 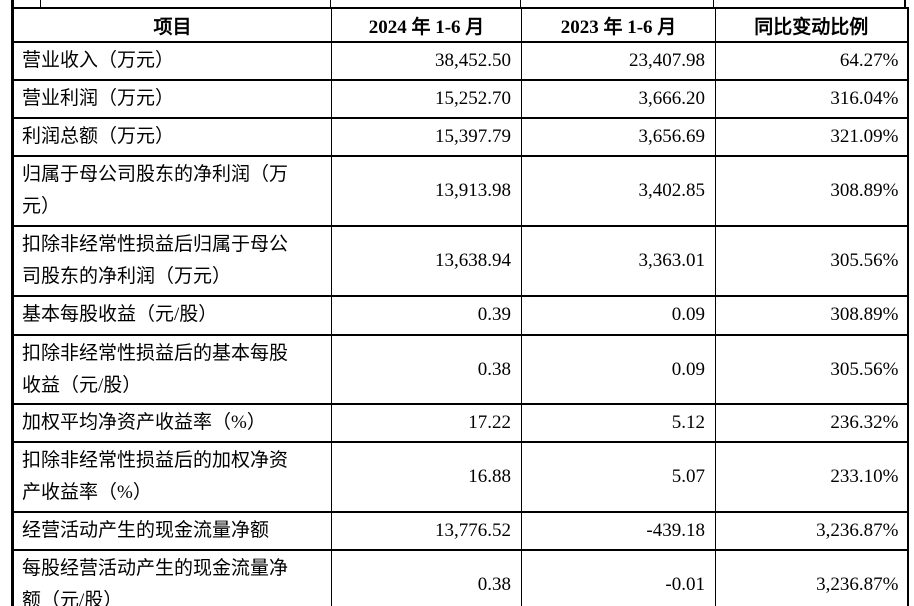 I want to click on item-label: 扣除非经常性损益后归属于母公司股东的净利润（万元）, so click(x=172, y=261).